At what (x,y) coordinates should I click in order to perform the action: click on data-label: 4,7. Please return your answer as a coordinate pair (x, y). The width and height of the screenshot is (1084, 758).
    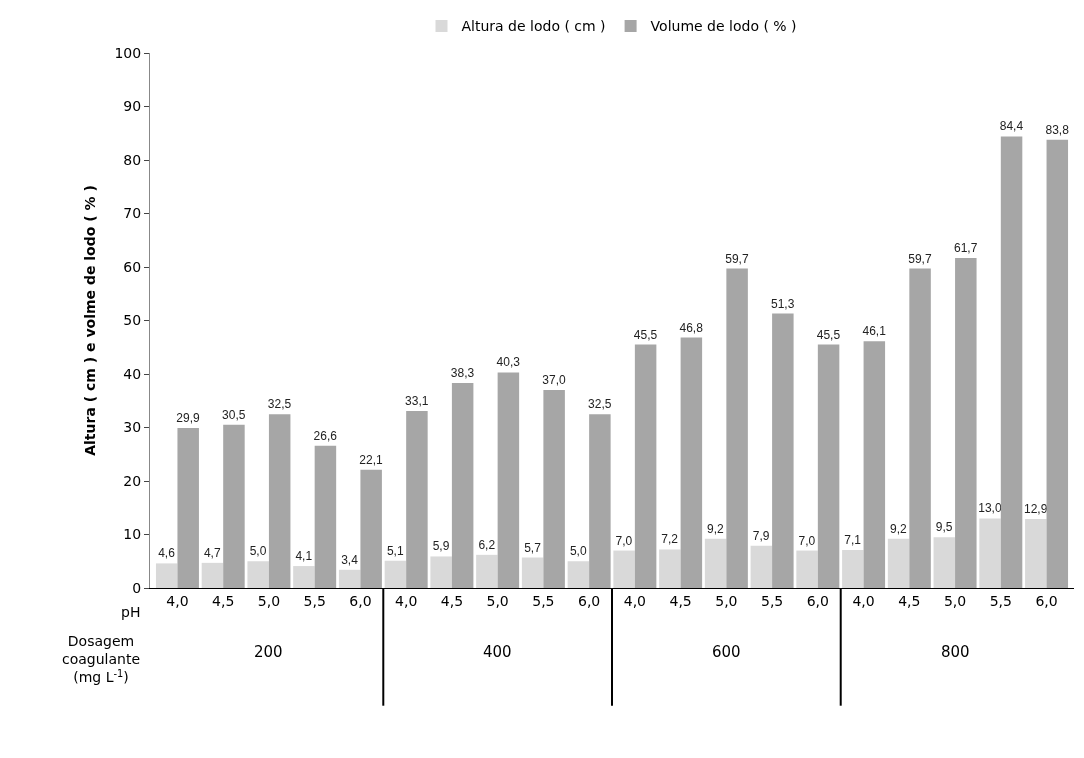
    Looking at the image, I should click on (212, 552).